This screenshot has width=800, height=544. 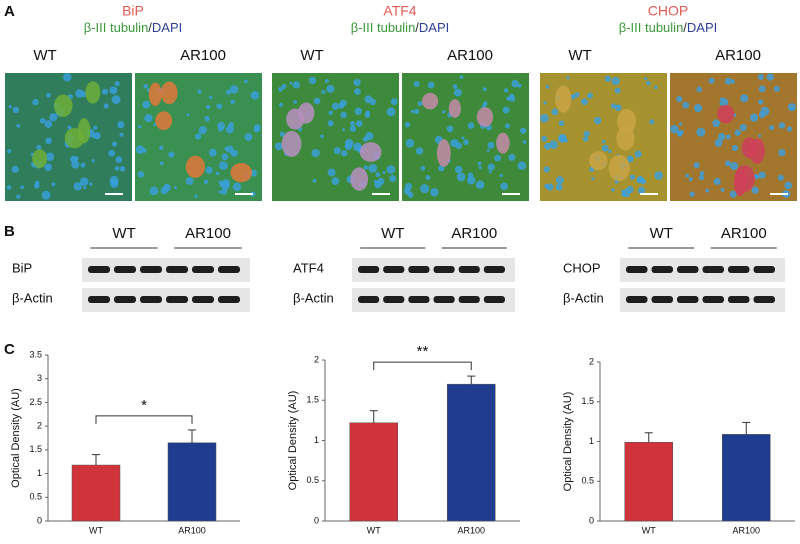 I want to click on stain-part: /, so click(x=417, y=27).